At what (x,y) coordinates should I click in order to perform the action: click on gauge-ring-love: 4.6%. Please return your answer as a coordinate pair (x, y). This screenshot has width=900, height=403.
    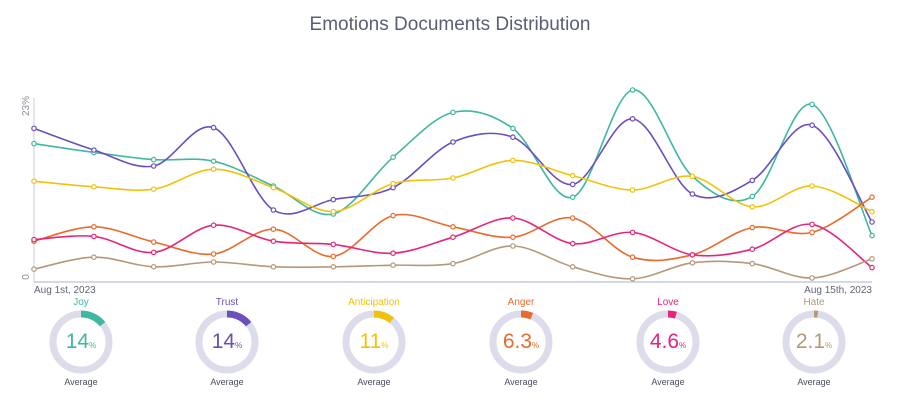
    Looking at the image, I should click on (668, 342).